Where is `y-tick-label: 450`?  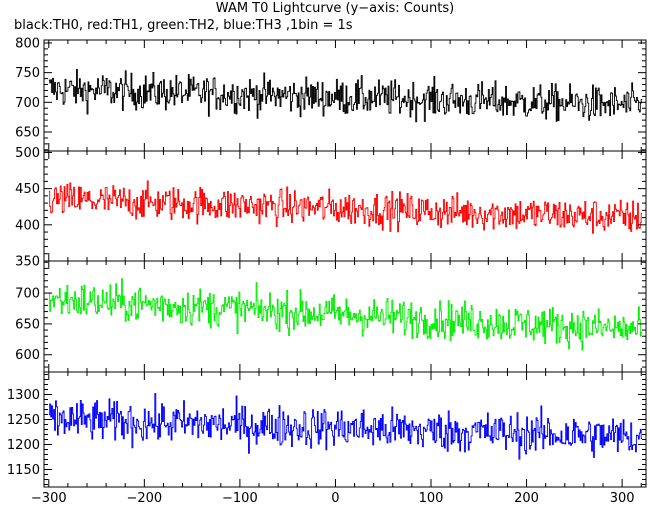 y-tick-label: 450 is located at coordinates (27, 189).